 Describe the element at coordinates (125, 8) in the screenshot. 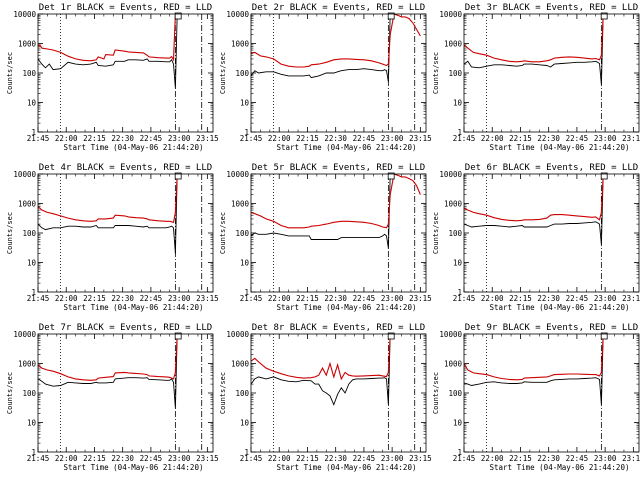

I see `chart-title: Det 1r BLACK = Events, RED = LLD` at that location.